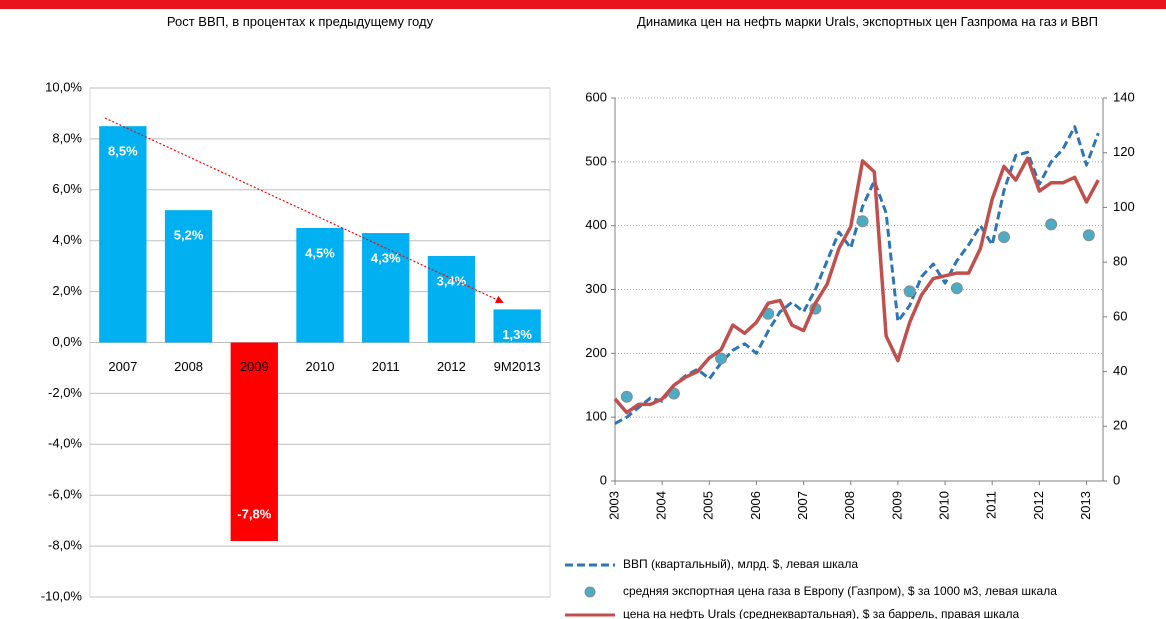 Image resolution: width=1166 pixels, height=619 pixels. I want to click on y-tick-label: -8,0%, so click(65, 545).